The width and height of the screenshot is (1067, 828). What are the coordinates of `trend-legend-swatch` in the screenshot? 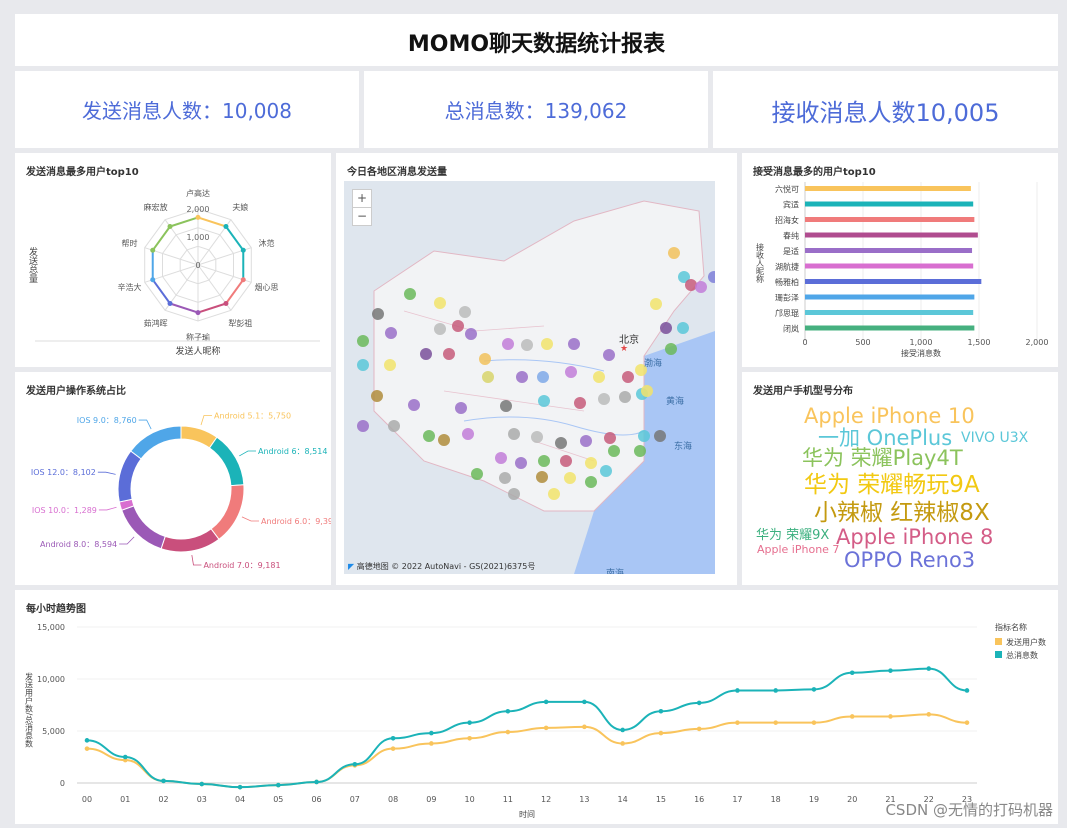 It's located at (998, 641).